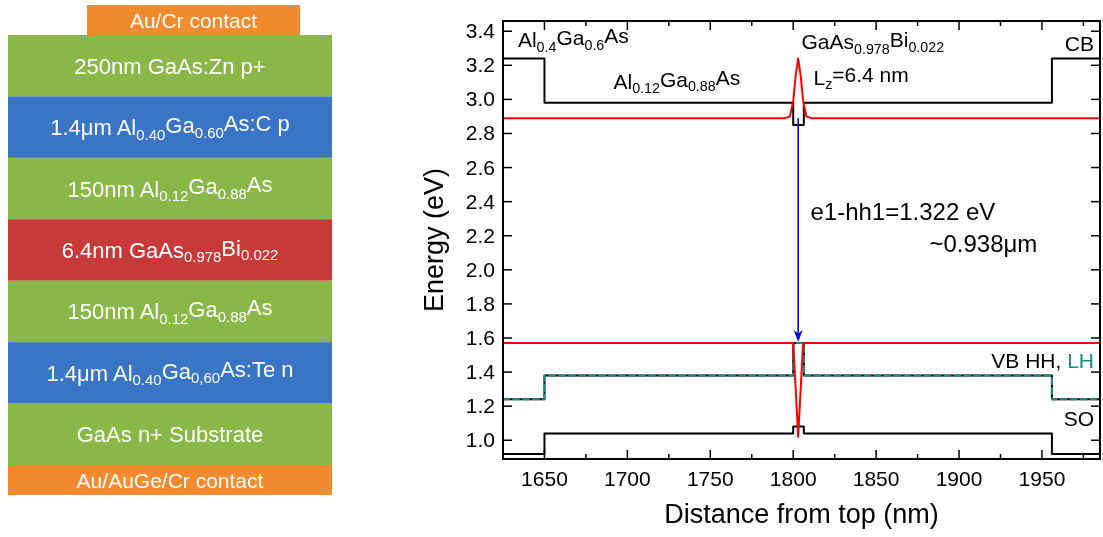  I want to click on annotation: ~0.938μm, so click(983, 244).